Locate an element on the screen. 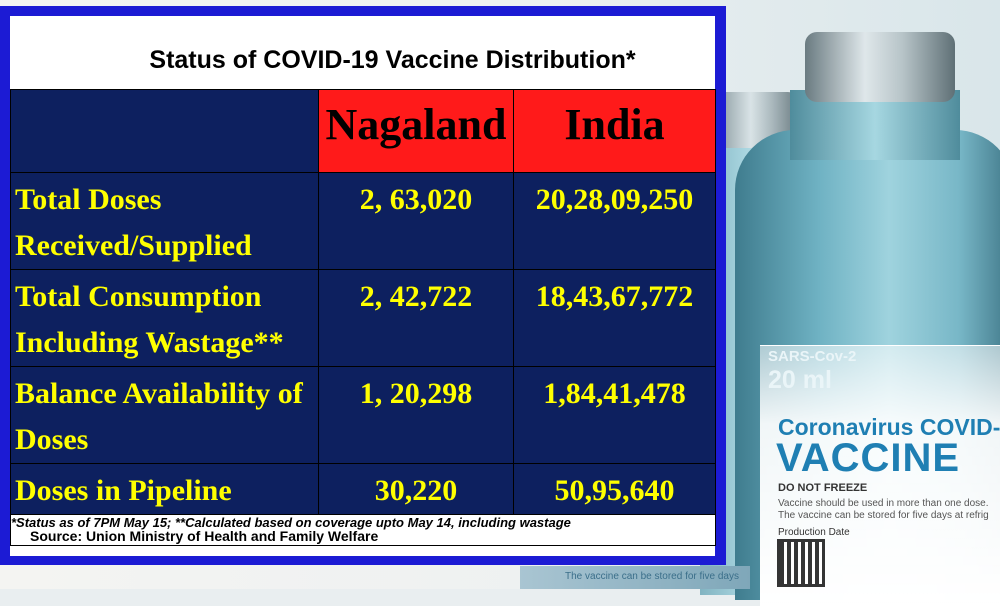 The height and width of the screenshot is (606, 1000). large-vial-cap is located at coordinates (880, 67).